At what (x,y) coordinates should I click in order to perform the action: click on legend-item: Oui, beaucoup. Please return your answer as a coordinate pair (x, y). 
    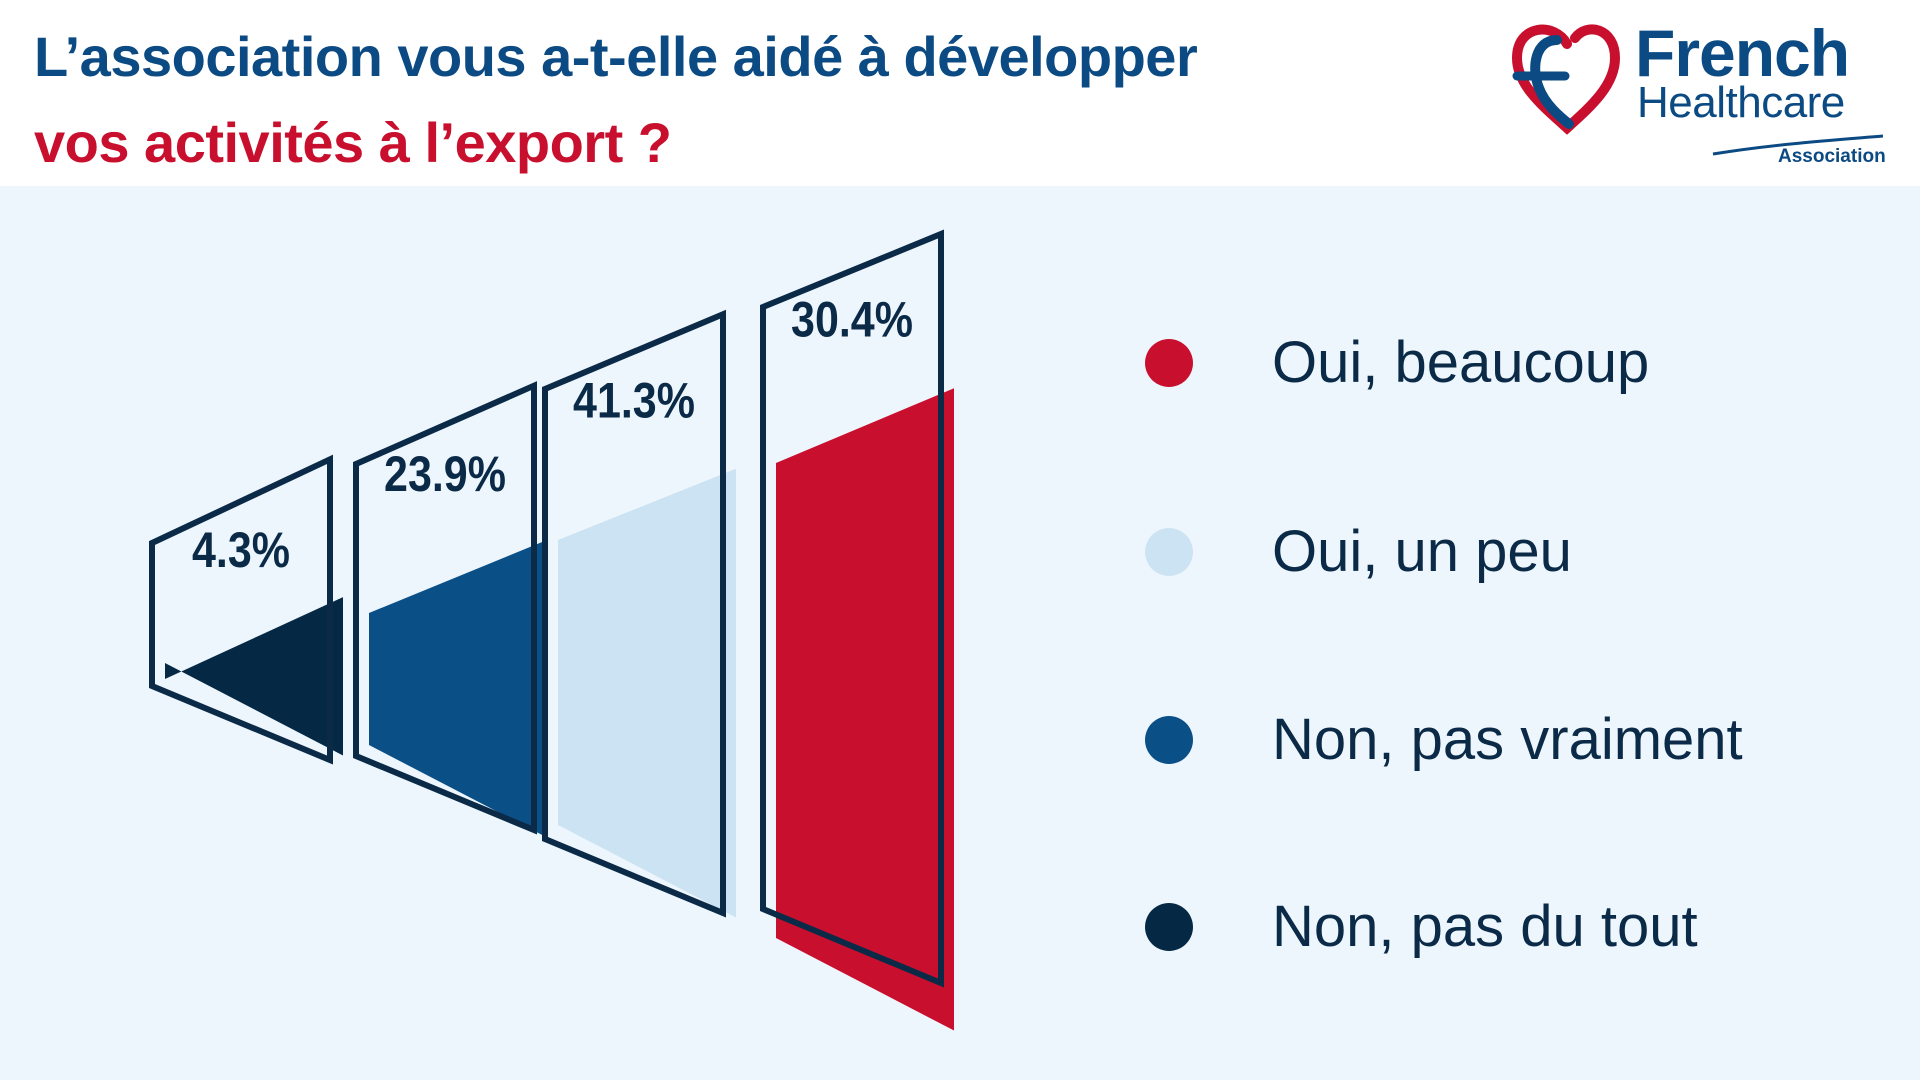
    Looking at the image, I should click on (1495, 363).